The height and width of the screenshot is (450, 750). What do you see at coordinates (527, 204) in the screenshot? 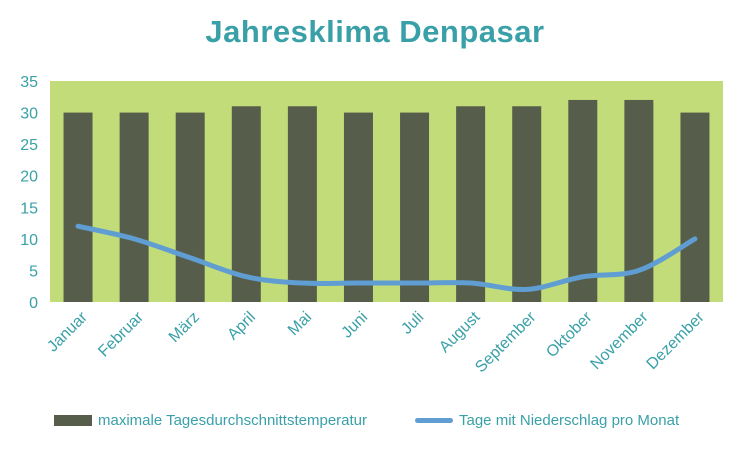
I see `bar-september` at bounding box center [527, 204].